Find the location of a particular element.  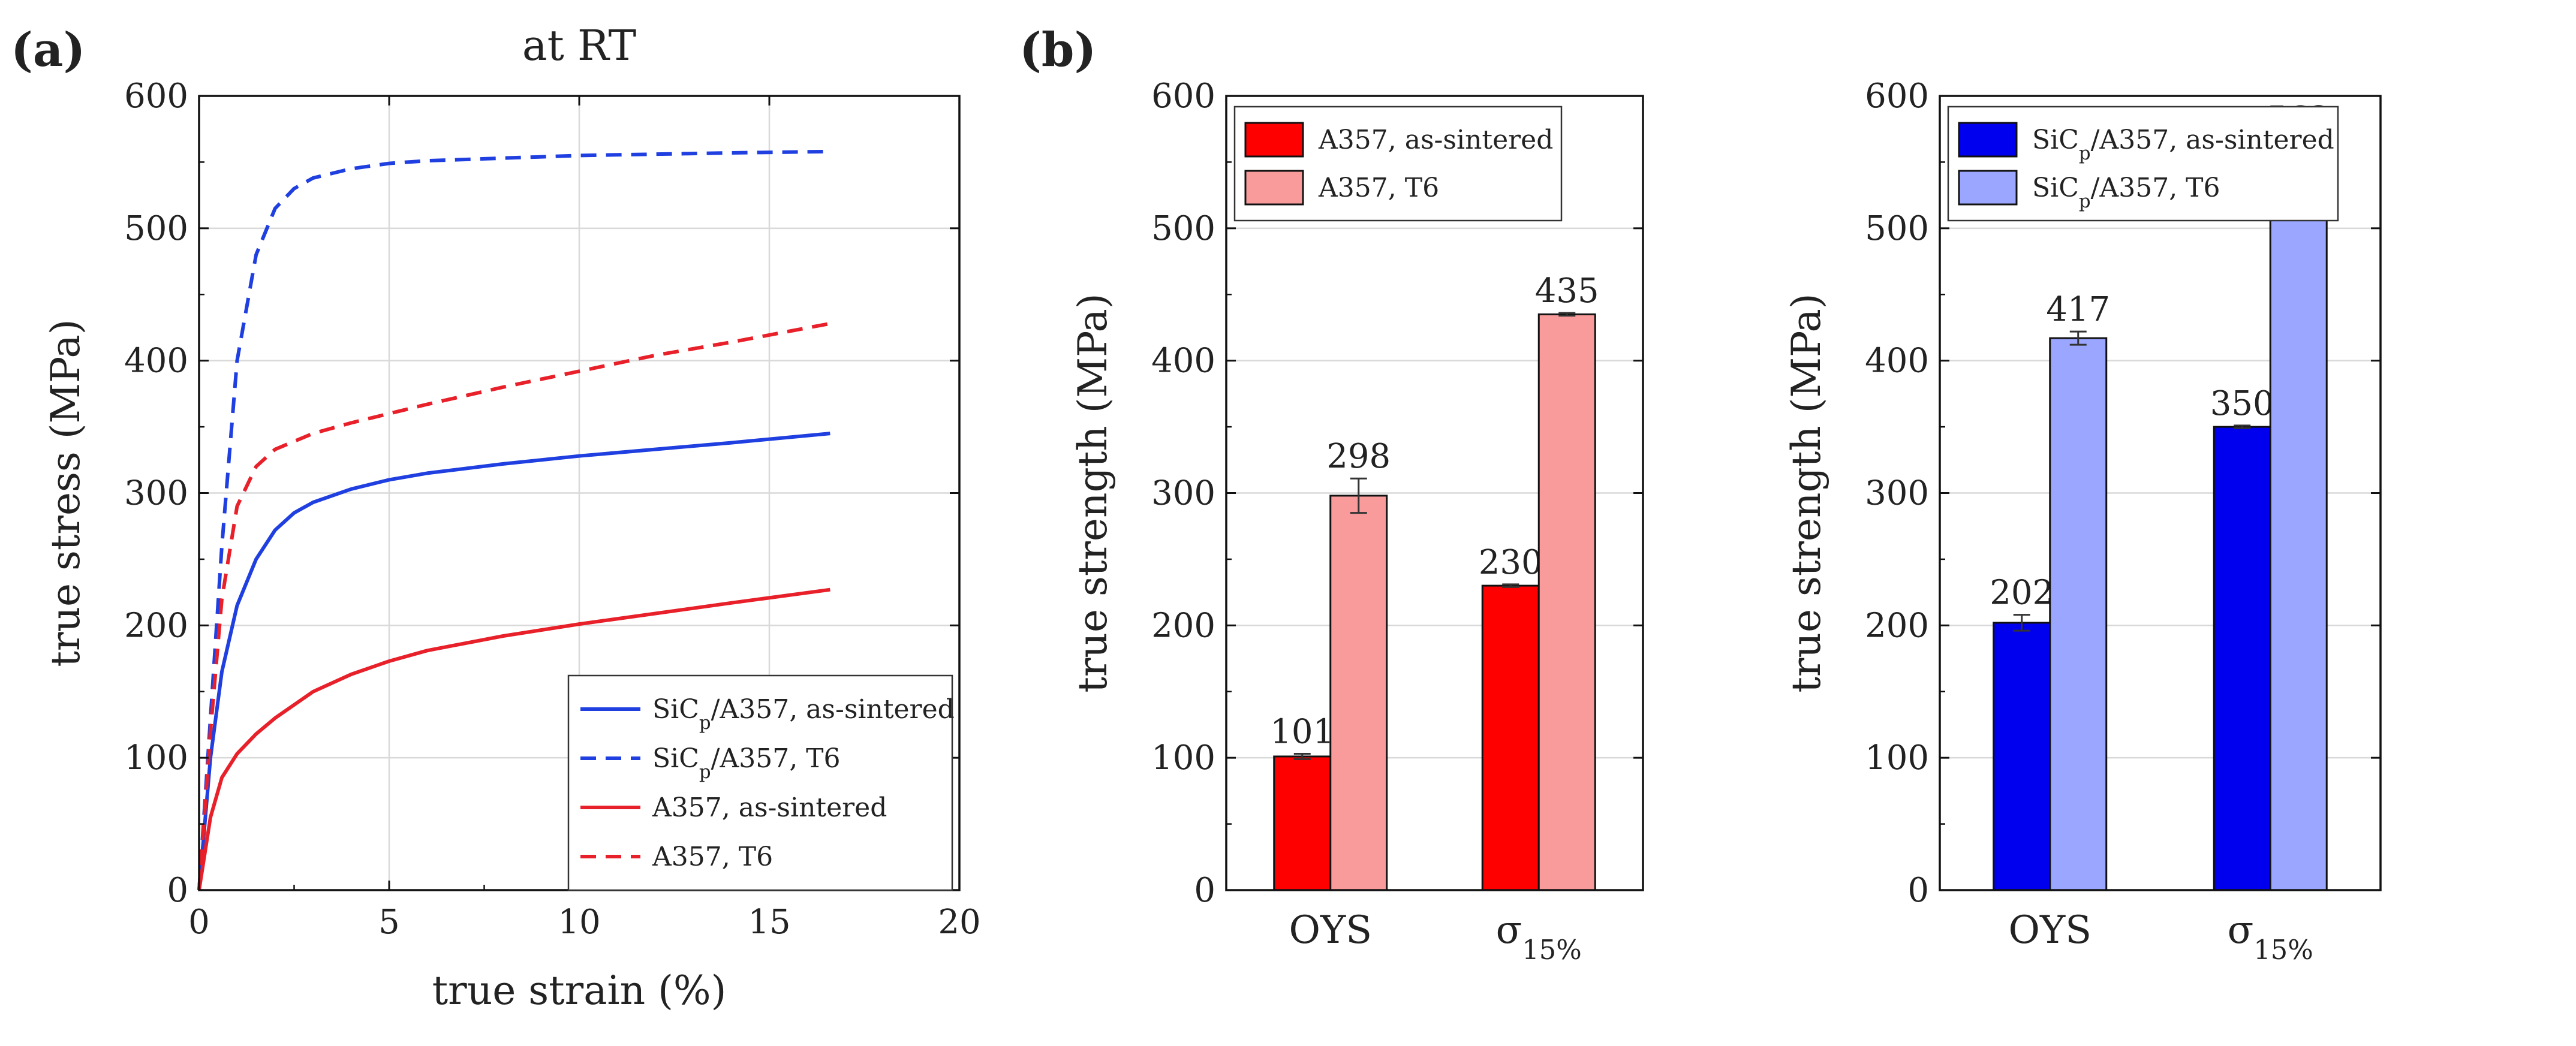

x-tick-label: 10 is located at coordinates (579, 922).